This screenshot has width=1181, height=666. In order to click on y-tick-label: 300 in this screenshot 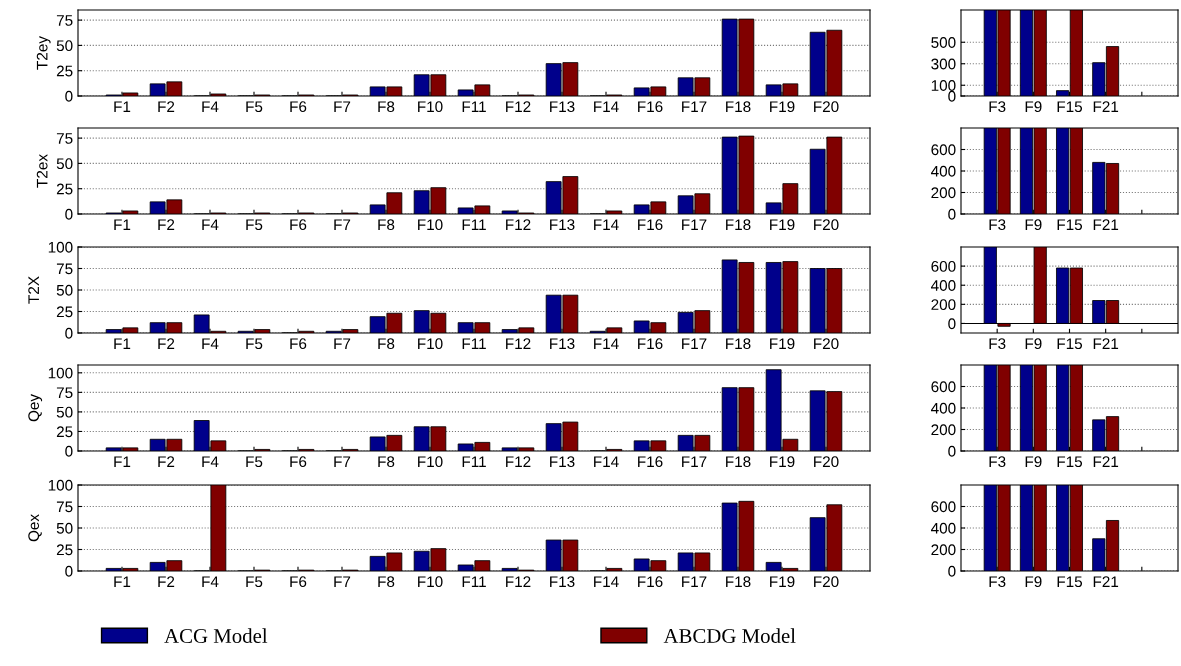, I will do `click(943, 64)`.